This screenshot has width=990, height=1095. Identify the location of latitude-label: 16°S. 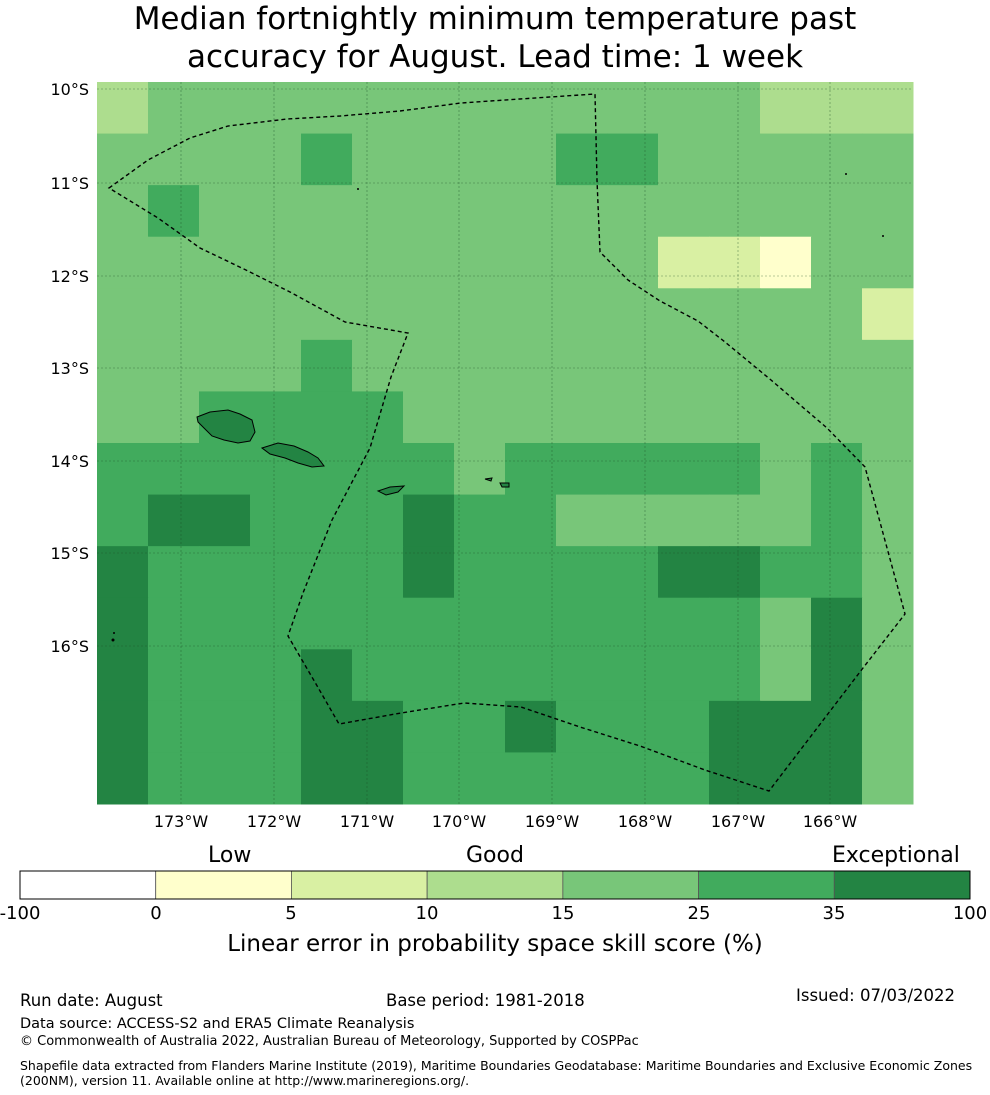
(69, 646).